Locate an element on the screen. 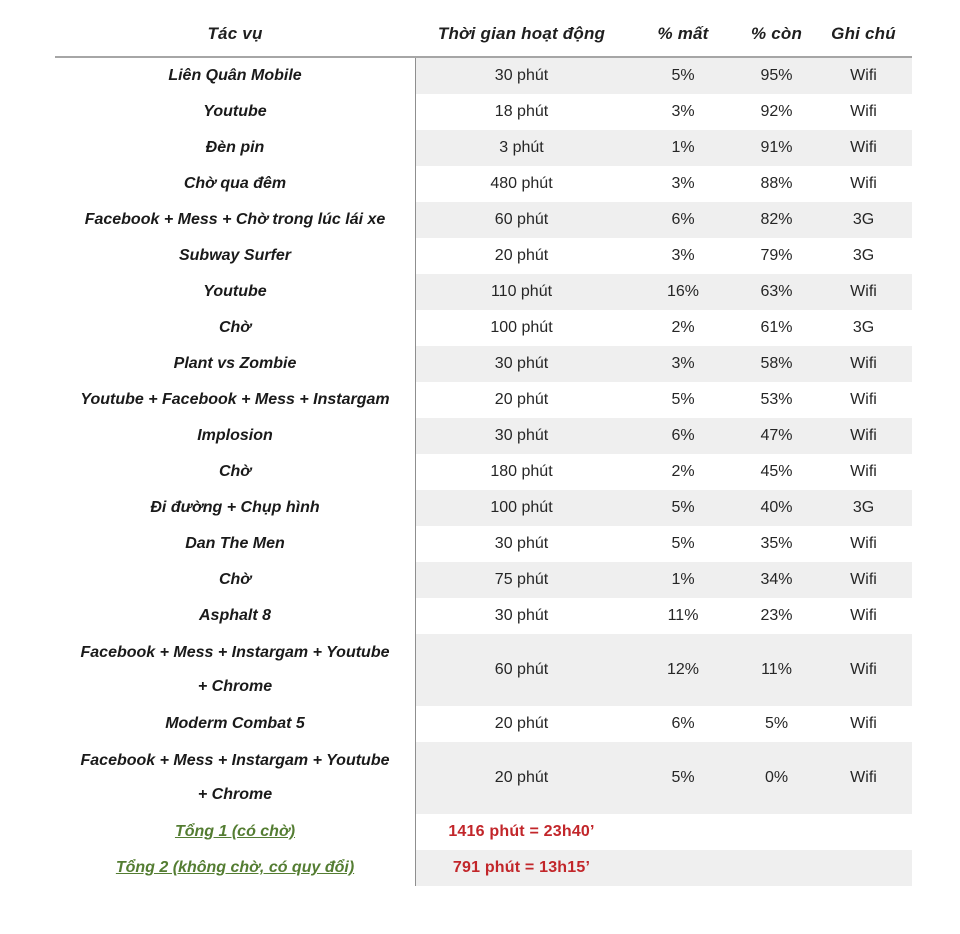 This screenshot has width=960, height=934. percent-lost-cell: 2% is located at coordinates (683, 327).